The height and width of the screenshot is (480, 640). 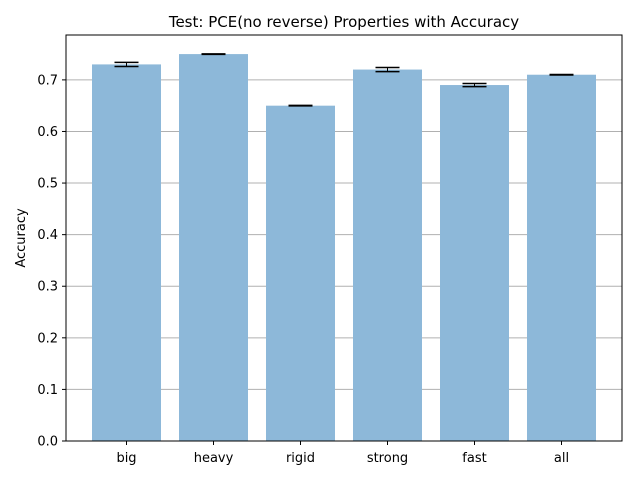 I want to click on y-tick-label: 0.2, so click(x=47, y=338).